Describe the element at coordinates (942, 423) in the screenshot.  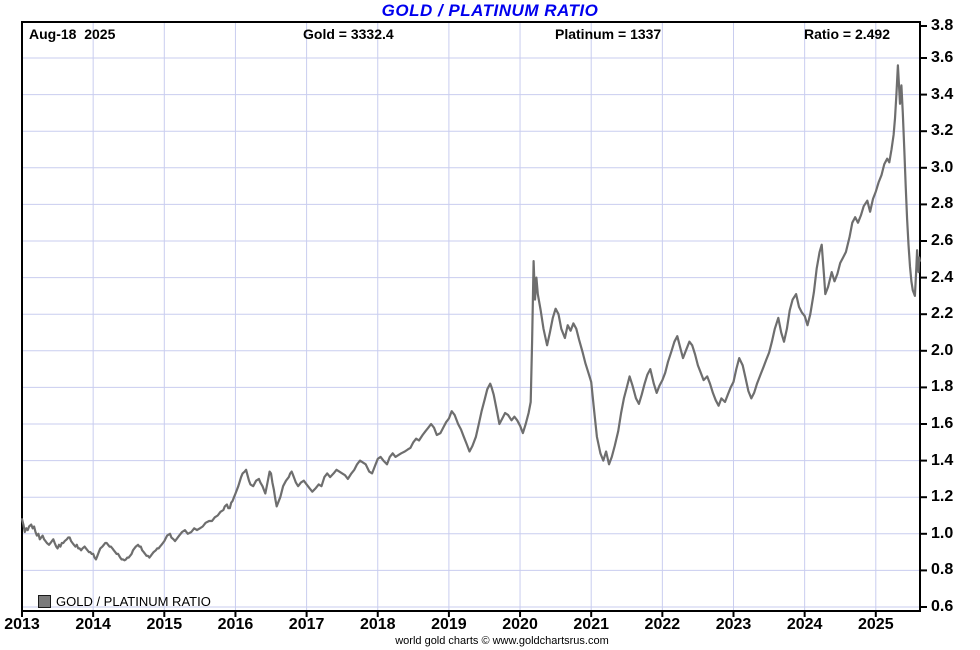
I see `y-tick-label: 1.6` at that location.